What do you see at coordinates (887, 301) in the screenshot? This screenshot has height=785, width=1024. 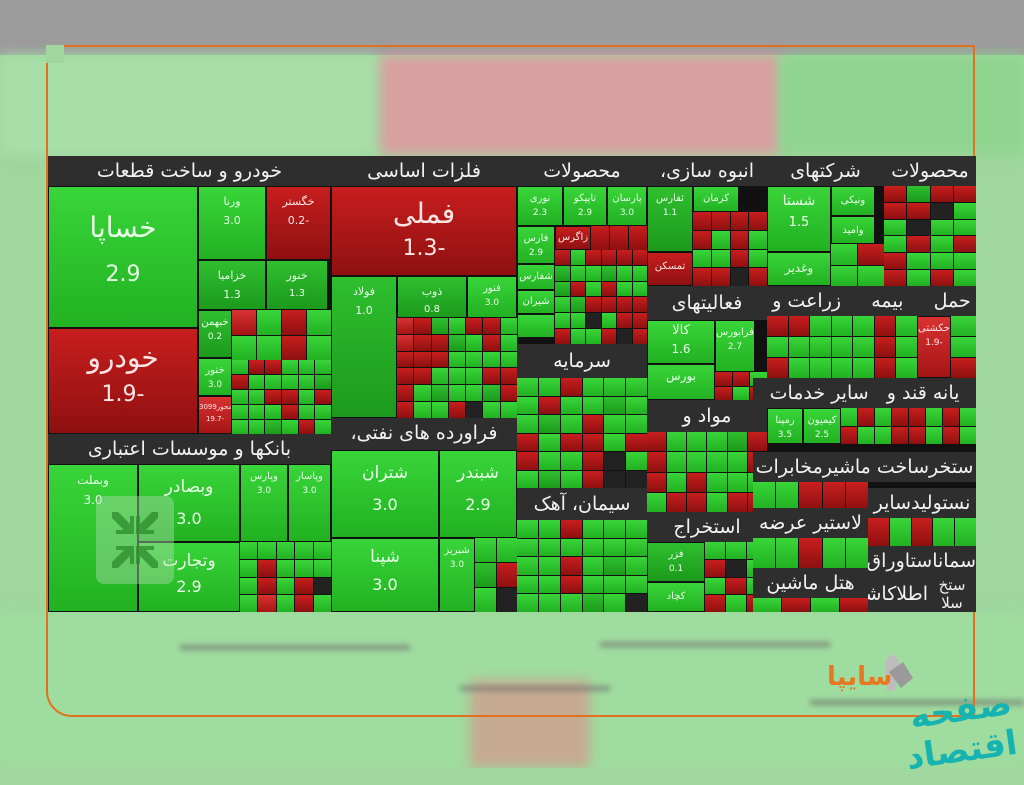 I see `sector-label-insurance: بیمه` at bounding box center [887, 301].